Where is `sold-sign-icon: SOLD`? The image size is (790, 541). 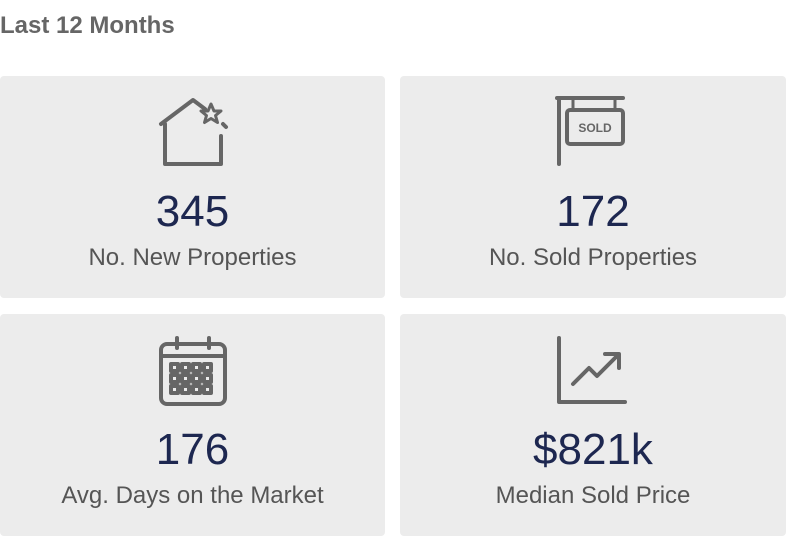 sold-sign-icon: SOLD is located at coordinates (590, 131).